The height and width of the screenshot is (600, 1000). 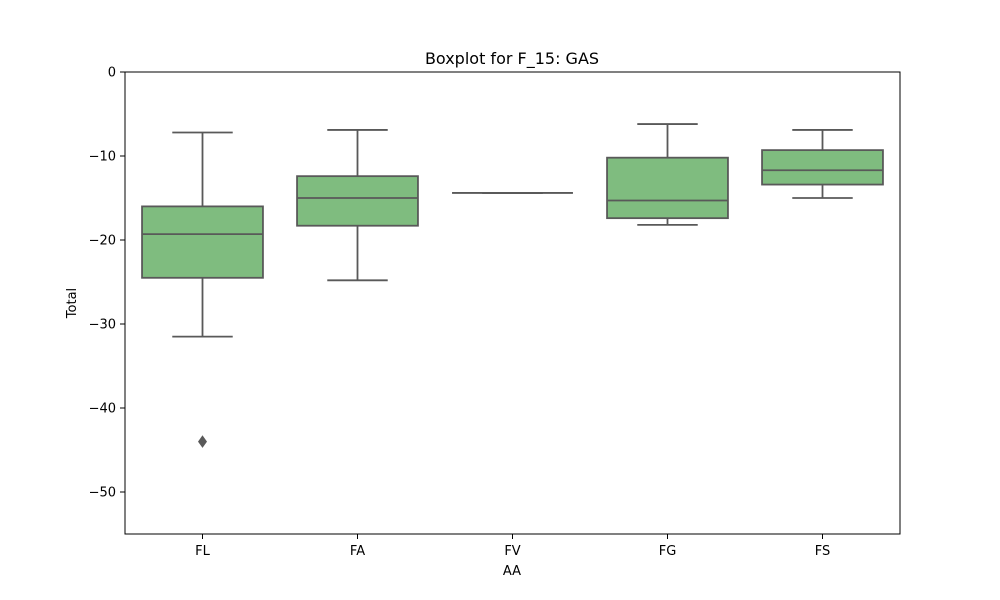 What do you see at coordinates (512, 571) in the screenshot?
I see `x-axis-label: AA` at bounding box center [512, 571].